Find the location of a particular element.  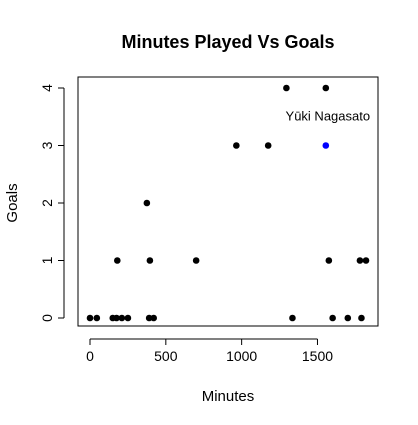

x-axis-label: Minutes is located at coordinates (228, 396).